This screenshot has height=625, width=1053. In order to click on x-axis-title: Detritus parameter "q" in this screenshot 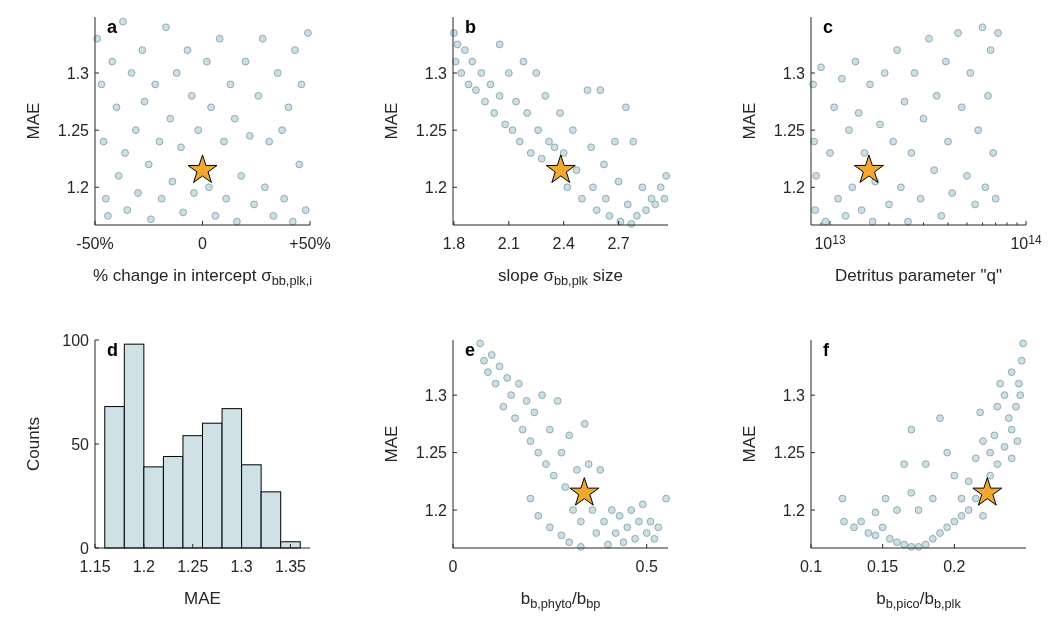, I will do `click(918, 275)`.